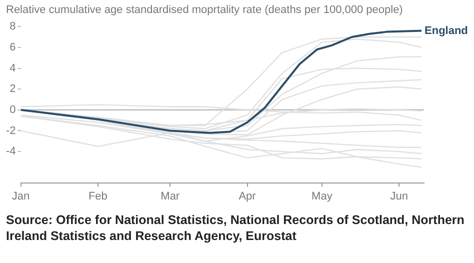 This screenshot has width=474, height=263. I want to click on x-tick-label: Feb, so click(98, 196).